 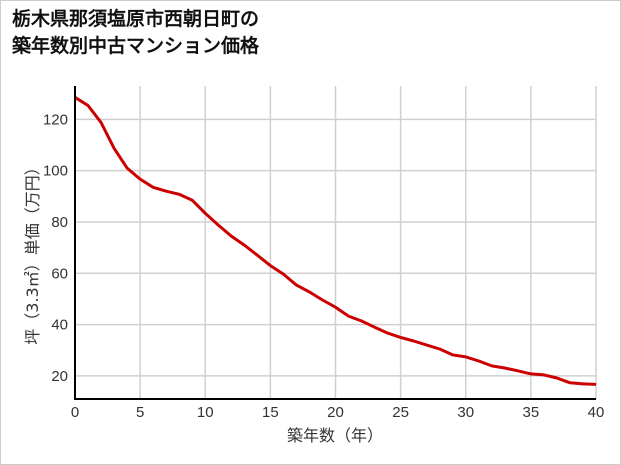 What do you see at coordinates (55, 119) in the screenshot?
I see `y-tick-label: 120` at bounding box center [55, 119].